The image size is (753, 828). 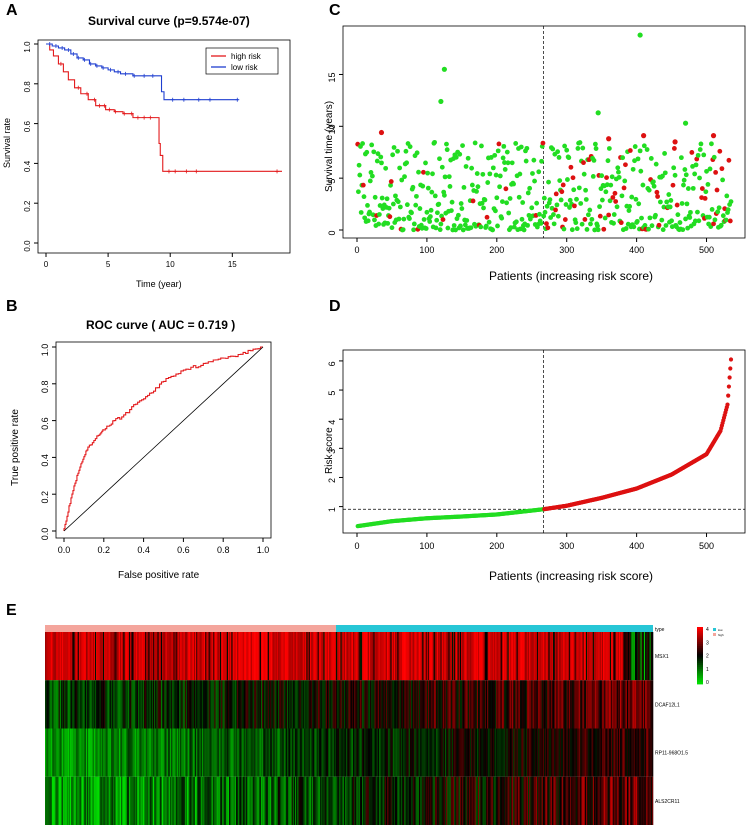 I want to click on survival-ytick-label: 0.4, so click(x=27, y=166).